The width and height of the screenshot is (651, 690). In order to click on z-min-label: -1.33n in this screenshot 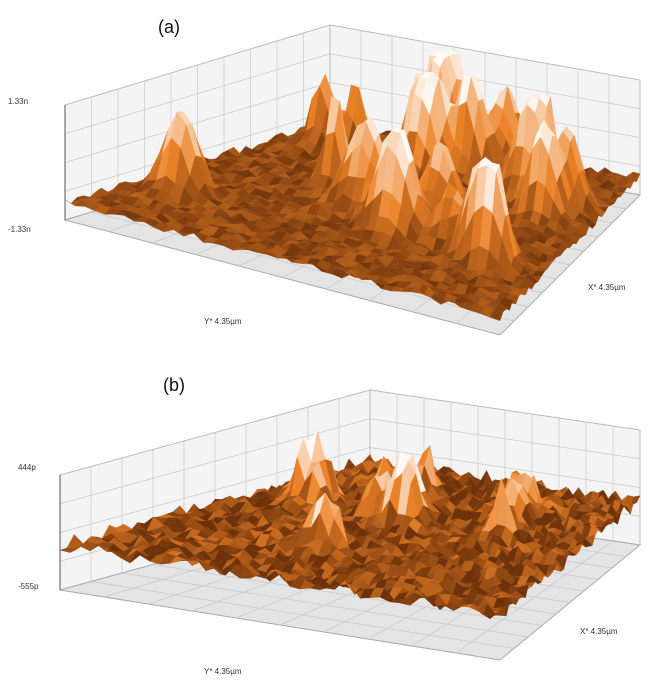, I will do `click(19, 229)`.